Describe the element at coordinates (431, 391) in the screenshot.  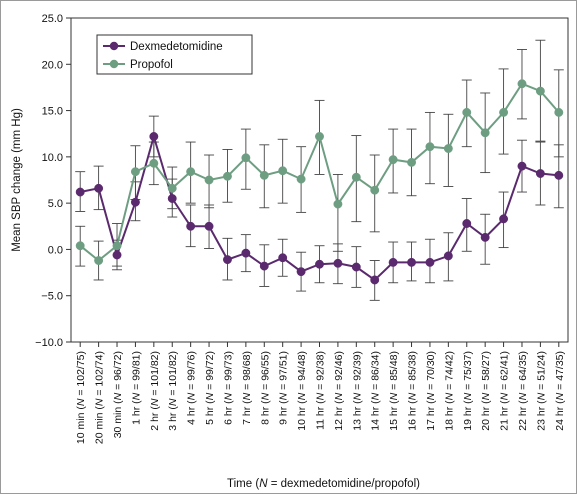
I see `x-tick-label: 17 hr (N = 70/30)` at that location.